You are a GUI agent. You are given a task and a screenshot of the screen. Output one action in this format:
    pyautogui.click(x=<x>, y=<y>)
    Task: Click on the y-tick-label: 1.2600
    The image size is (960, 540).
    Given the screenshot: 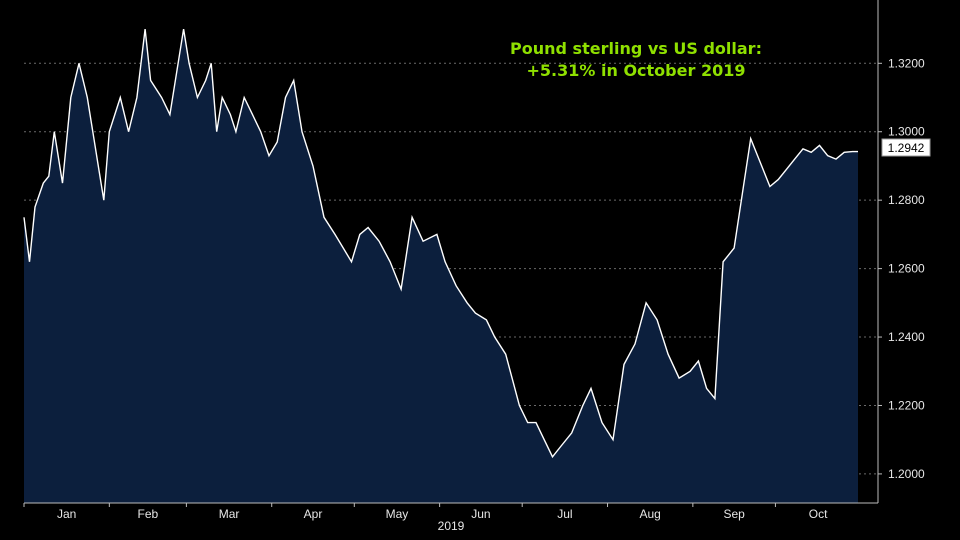 What is the action you would take?
    pyautogui.click(x=906, y=269)
    